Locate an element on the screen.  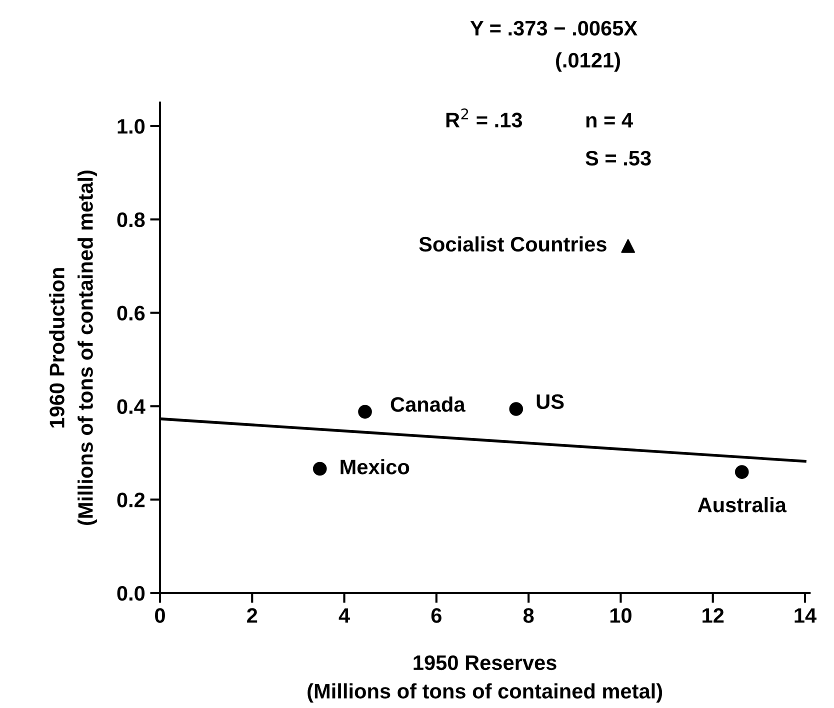
y-axis-title: 1960 Production (Millions of tons of contained metal) is located at coordinates (73, 348).